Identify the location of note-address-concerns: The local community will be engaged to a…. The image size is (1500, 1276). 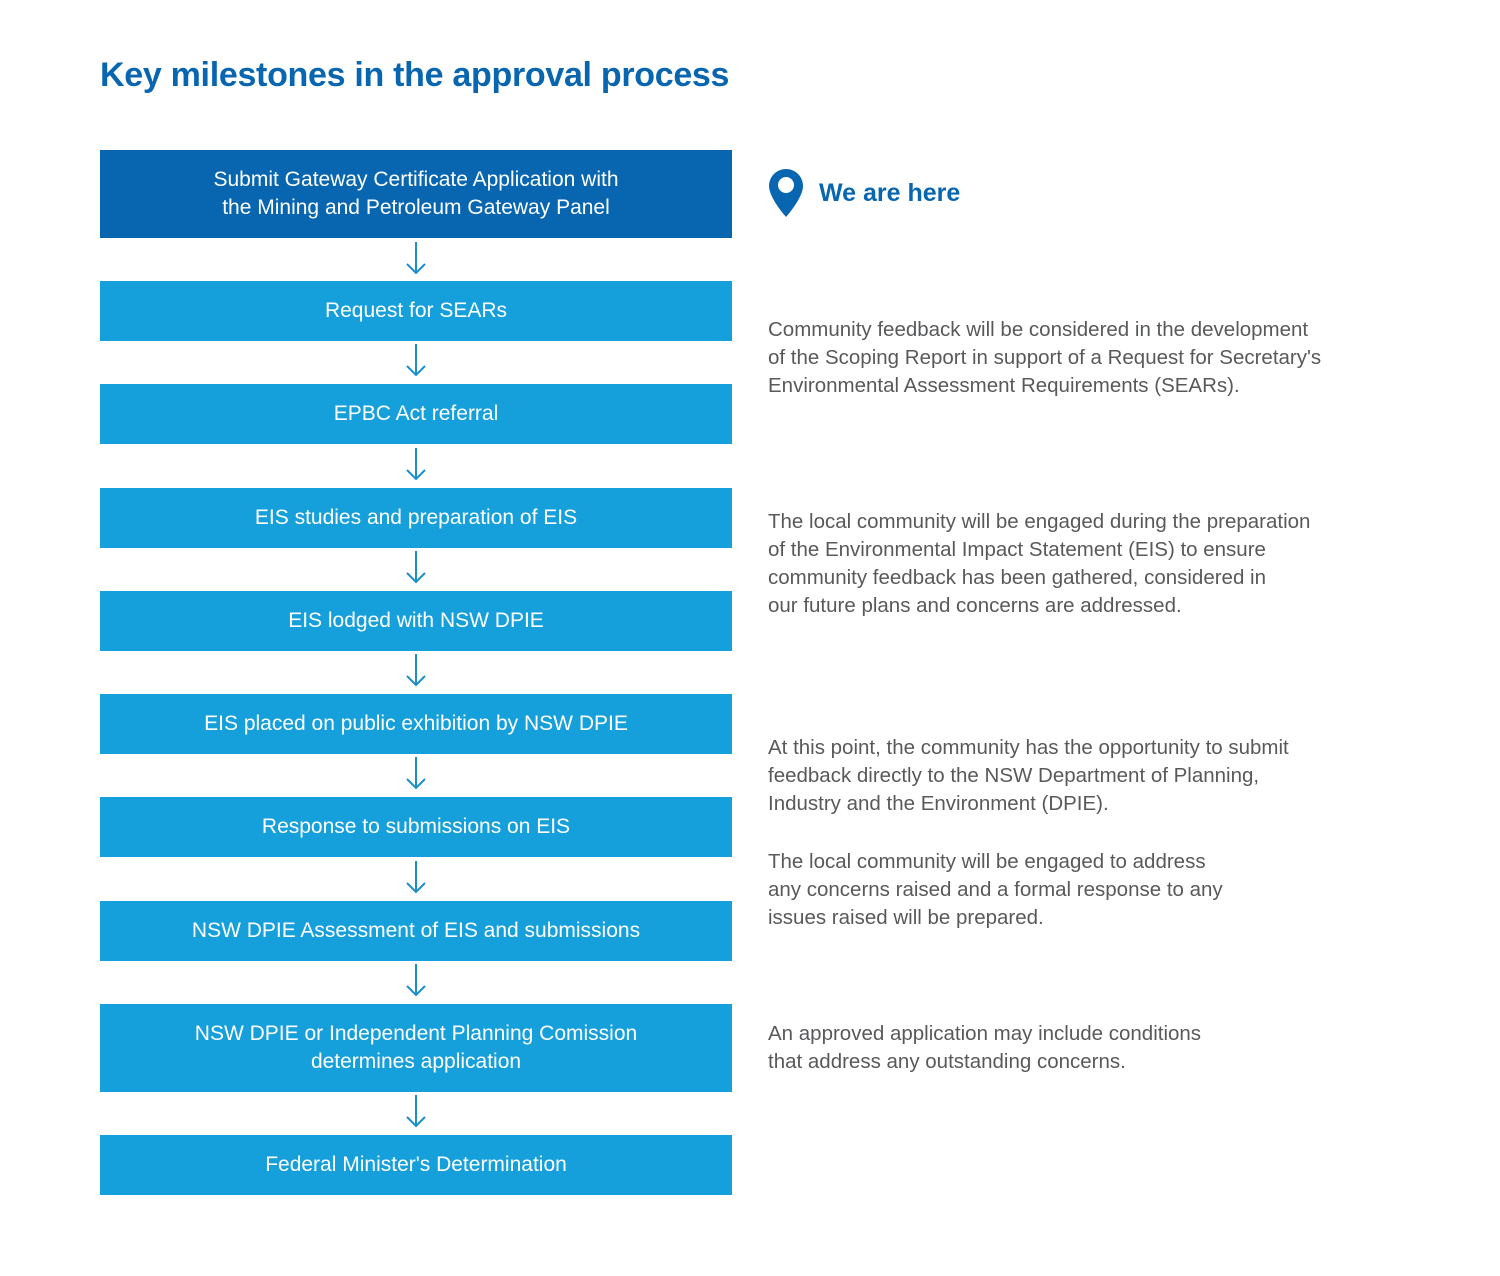
(995, 889).